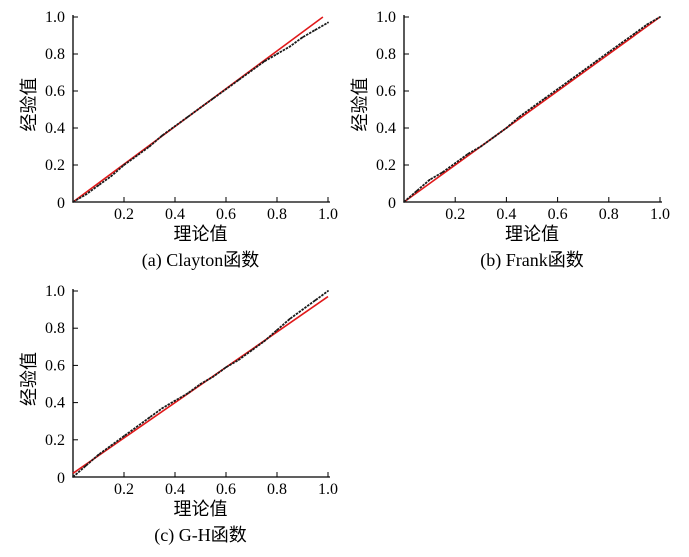 This screenshot has height=557, width=689. I want to click on y-tick-label: 1.0, so click(386, 17).